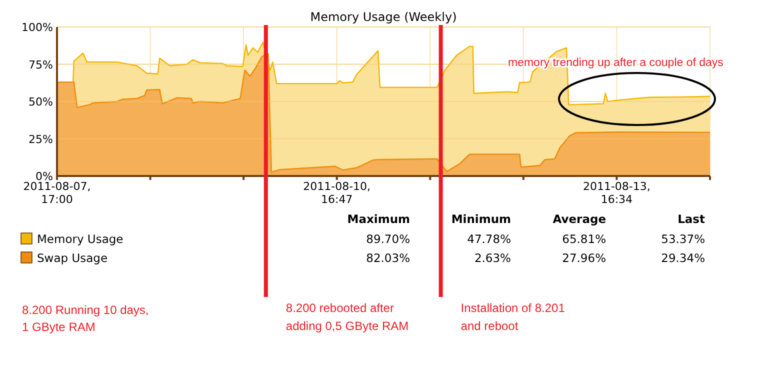 The height and width of the screenshot is (391, 767). Describe the element at coordinates (40, 102) in the screenshot. I see `y-tick-label: 50%` at that location.